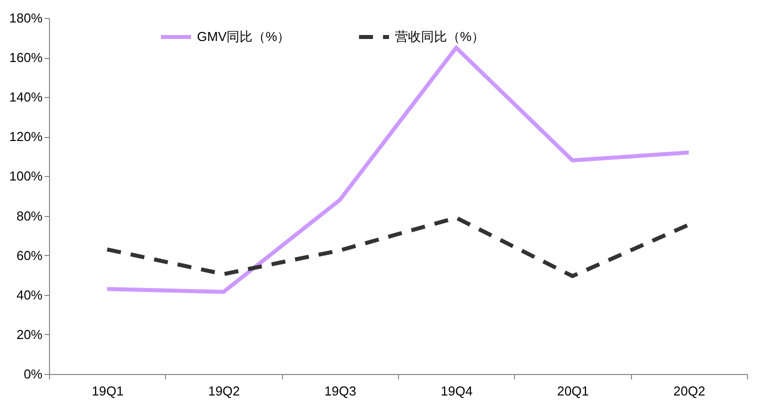 The image size is (758, 406). What do you see at coordinates (440, 36) in the screenshot?
I see `legend-label: 营收同比（%）` at bounding box center [440, 36].